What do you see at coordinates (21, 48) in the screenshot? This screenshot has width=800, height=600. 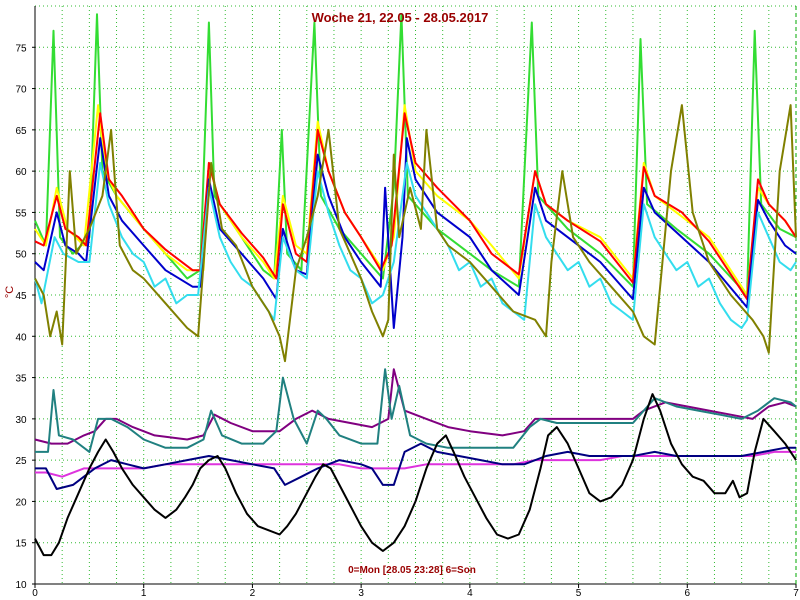 I see `y-tick-label: 75` at bounding box center [21, 48].